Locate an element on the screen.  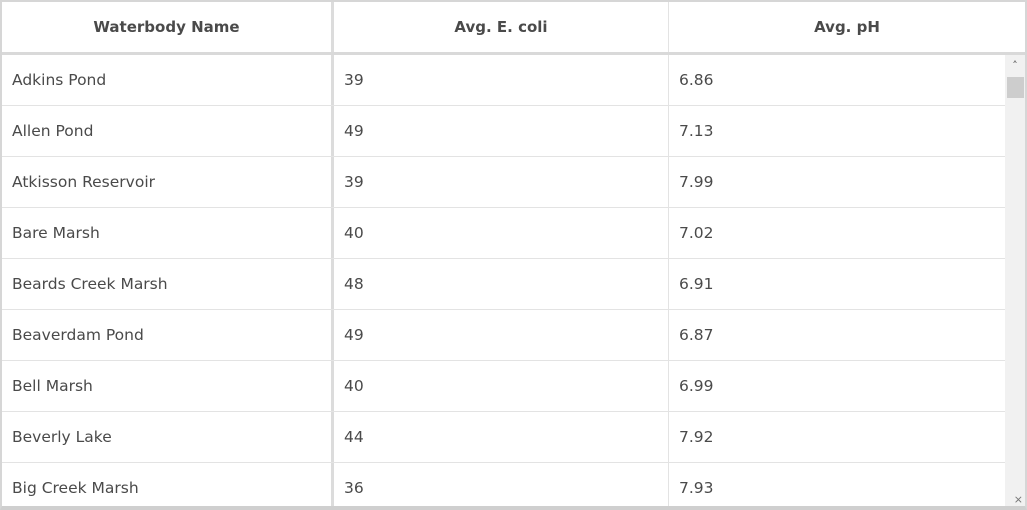
table-row: Atkisson Reservoir 39 7.99 is located at coordinates (503, 182).